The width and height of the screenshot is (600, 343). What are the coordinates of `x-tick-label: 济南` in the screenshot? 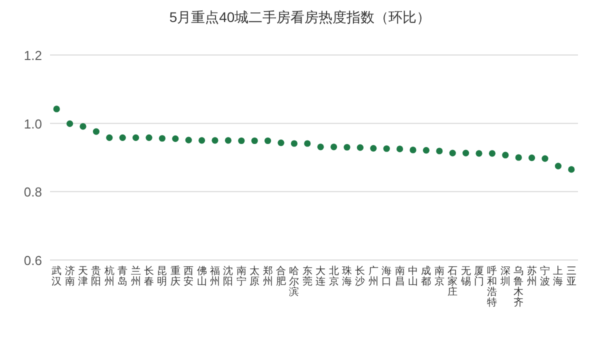 It's located at (69, 276).